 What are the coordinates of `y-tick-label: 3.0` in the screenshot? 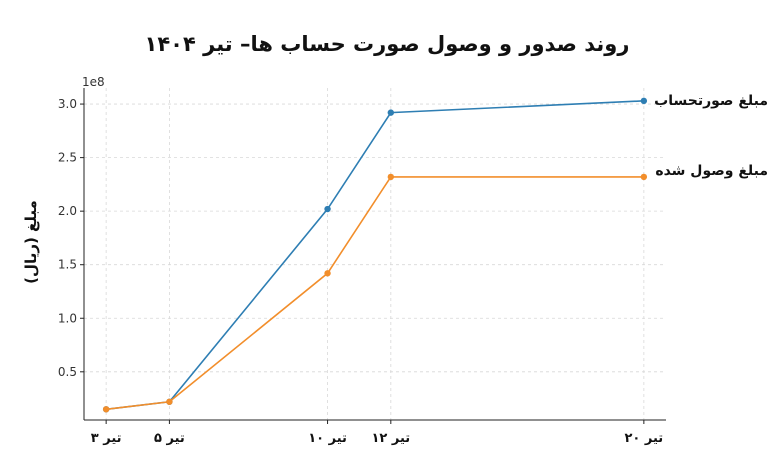 It's located at (67, 104).